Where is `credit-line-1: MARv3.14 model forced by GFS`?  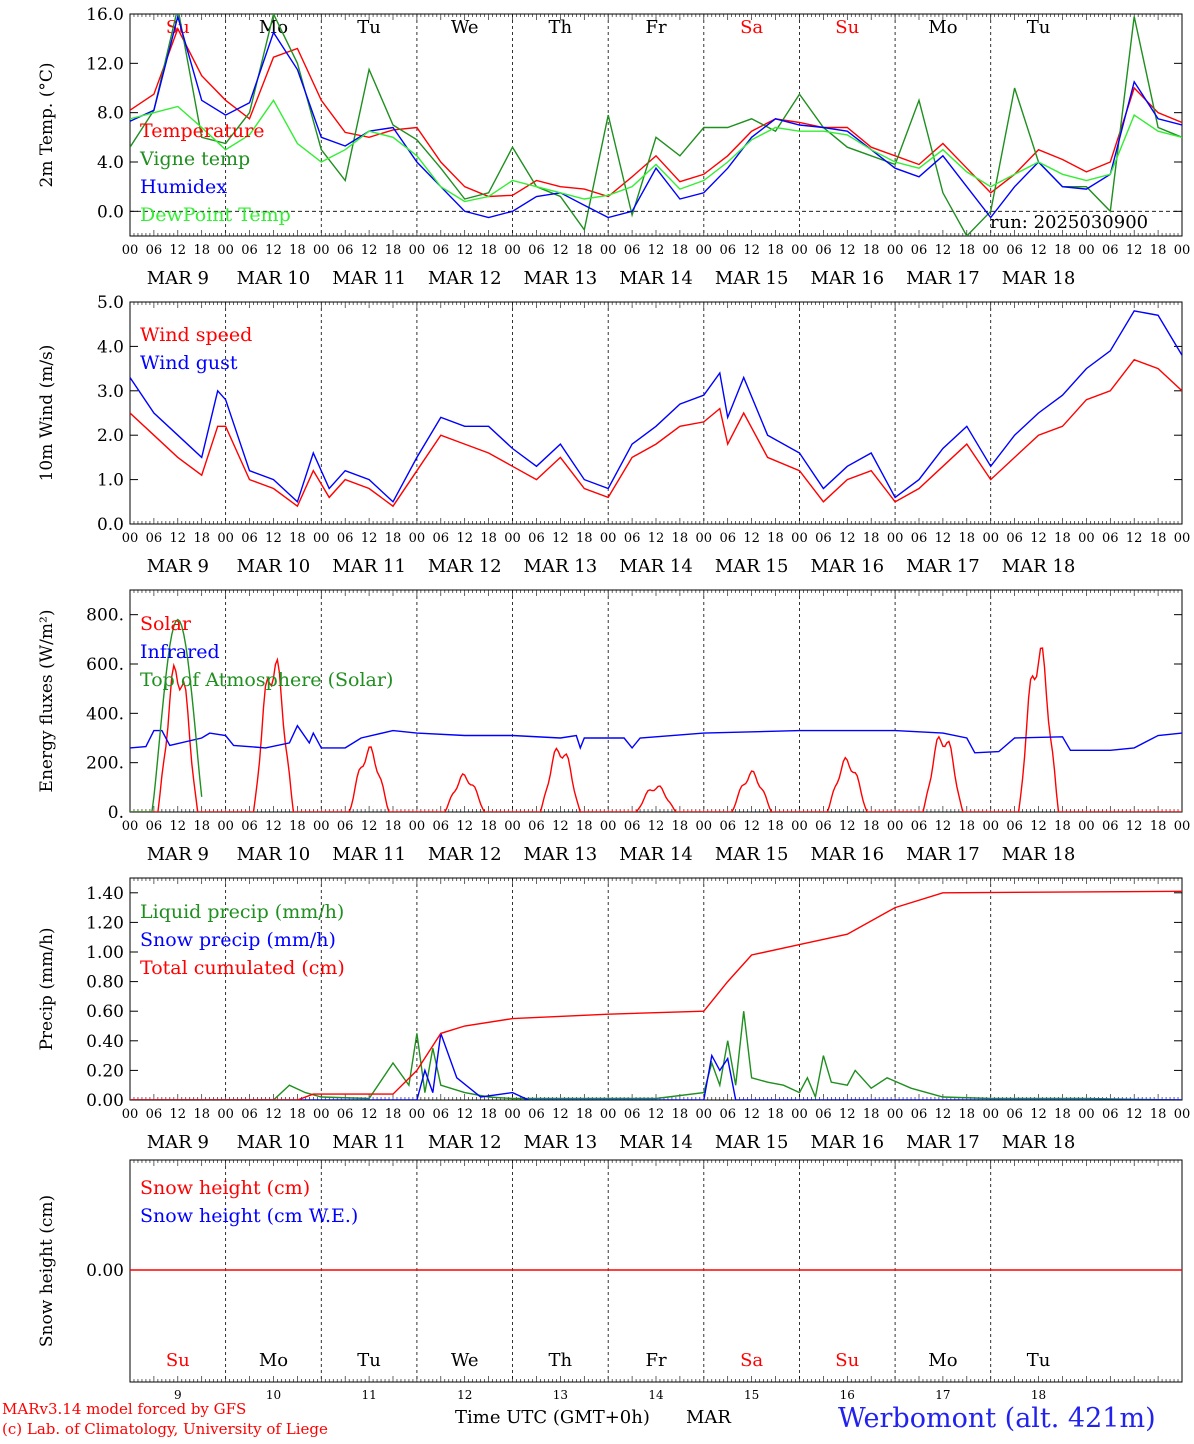
credit-line-1: MARv3.14 model forced by GFS is located at coordinates (124, 1409).